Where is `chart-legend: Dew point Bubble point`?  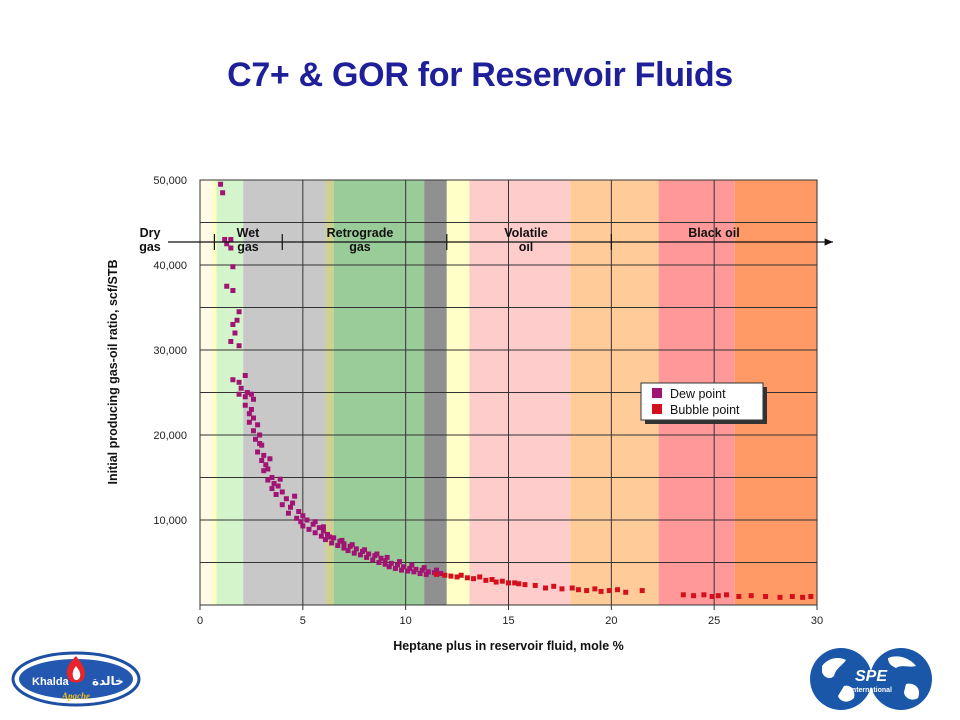 chart-legend: Dew point Bubble point is located at coordinates (703, 403).